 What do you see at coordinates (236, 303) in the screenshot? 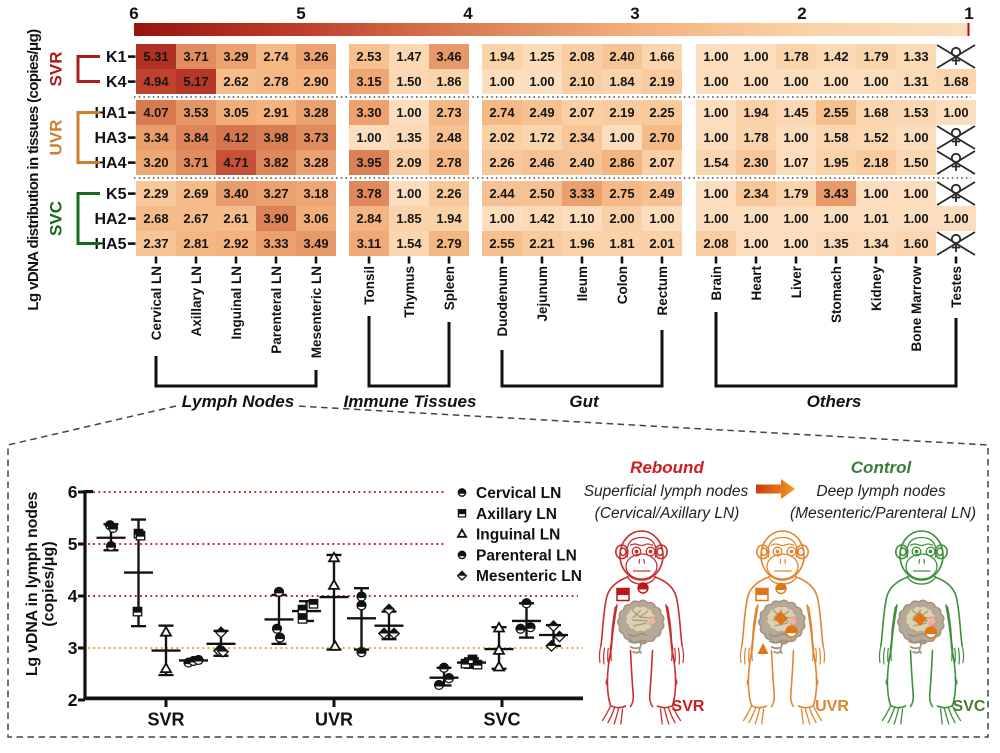
I see `svg-text: Inguinal LN` at bounding box center [236, 303].